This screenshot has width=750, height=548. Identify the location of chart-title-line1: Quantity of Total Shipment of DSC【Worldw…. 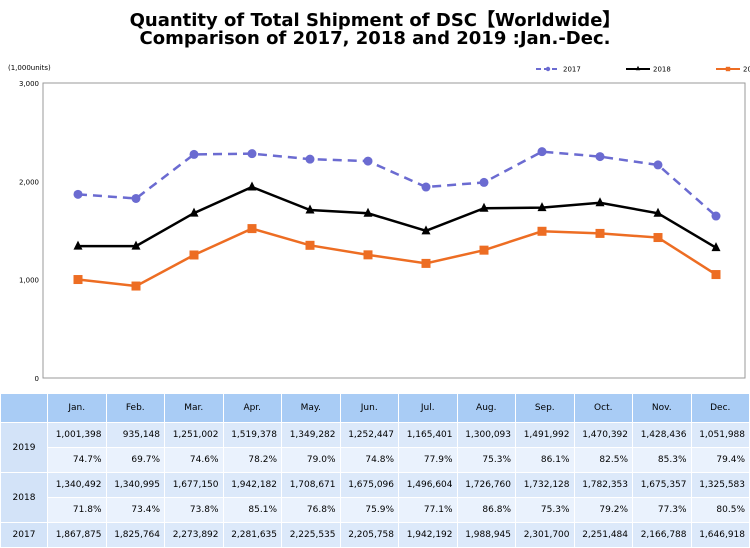
(375, 20).